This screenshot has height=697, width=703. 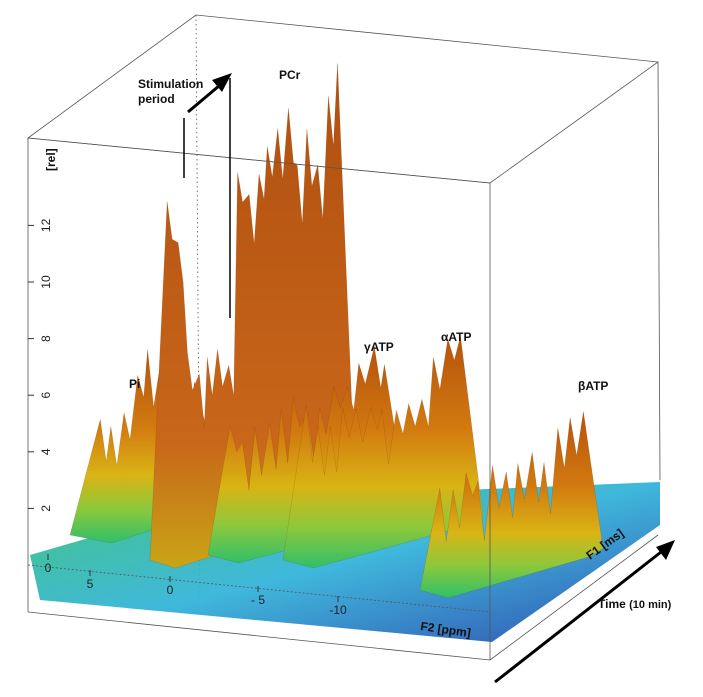 What do you see at coordinates (258, 600) in the screenshot?
I see `x-tick-label: - 5` at bounding box center [258, 600].